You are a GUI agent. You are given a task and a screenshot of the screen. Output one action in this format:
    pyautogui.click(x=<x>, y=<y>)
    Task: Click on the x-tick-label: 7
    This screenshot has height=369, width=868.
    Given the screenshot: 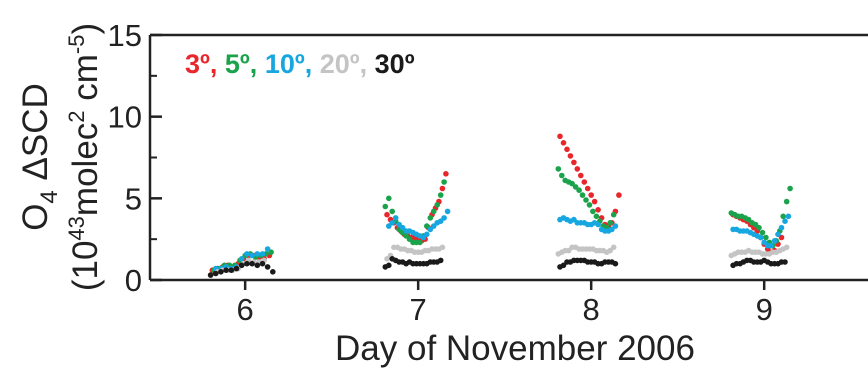 What is the action you would take?
    pyautogui.click(x=418, y=309)
    